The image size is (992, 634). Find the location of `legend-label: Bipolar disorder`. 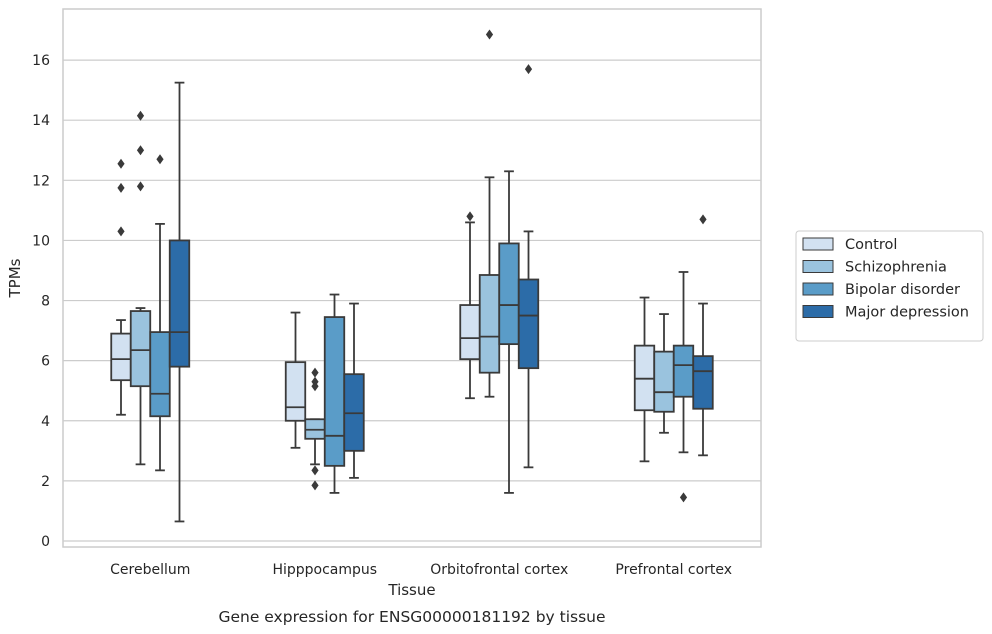

legend-label: Bipolar disorder is located at coordinates (902, 290).